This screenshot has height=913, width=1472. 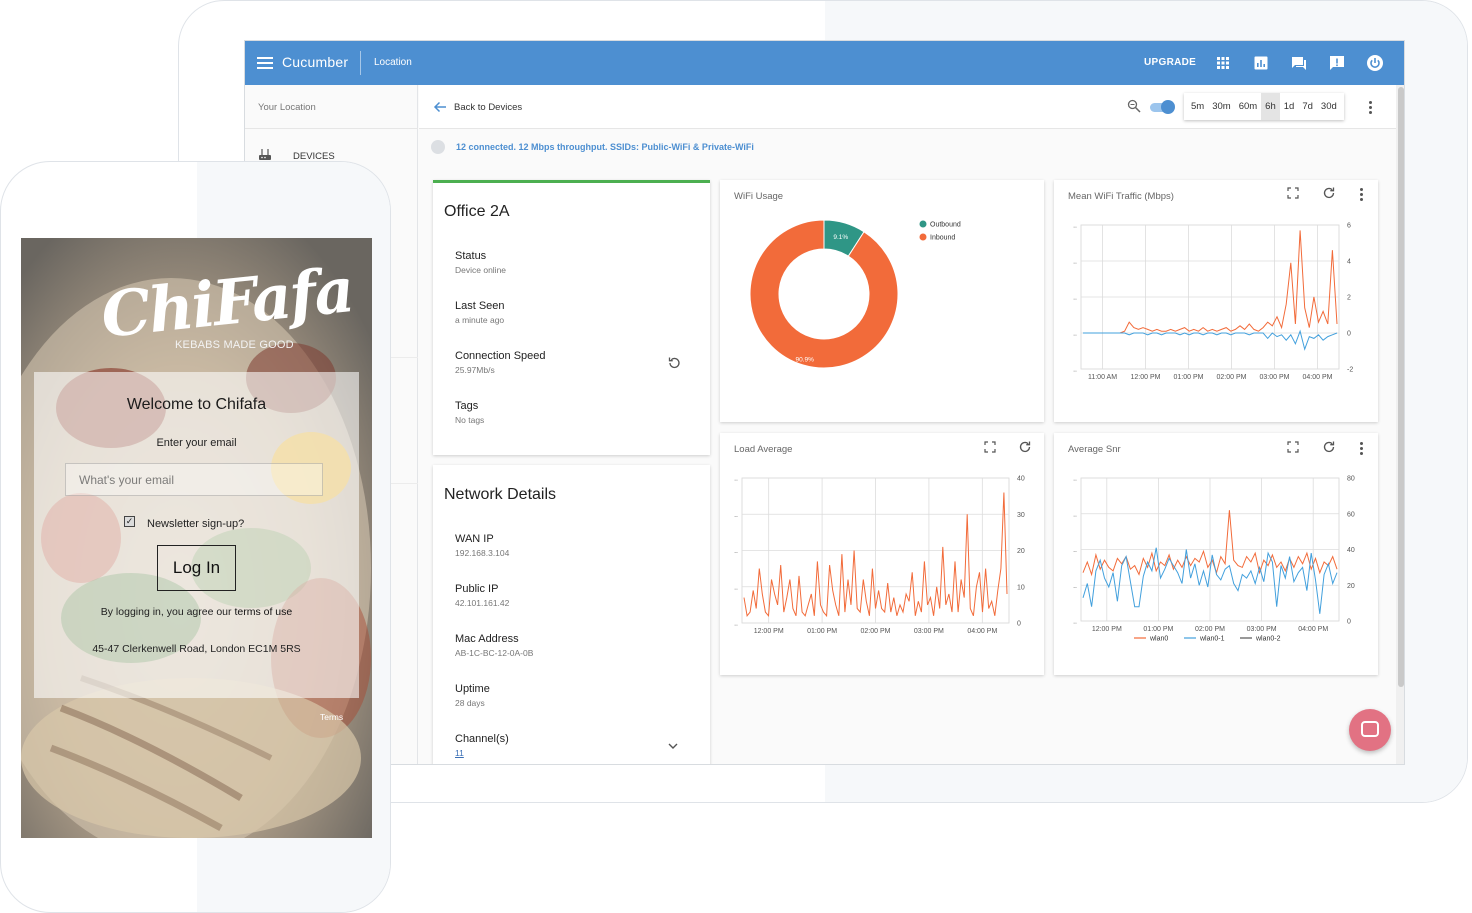 I want to click on chat-icon, so click(x=1299, y=63).